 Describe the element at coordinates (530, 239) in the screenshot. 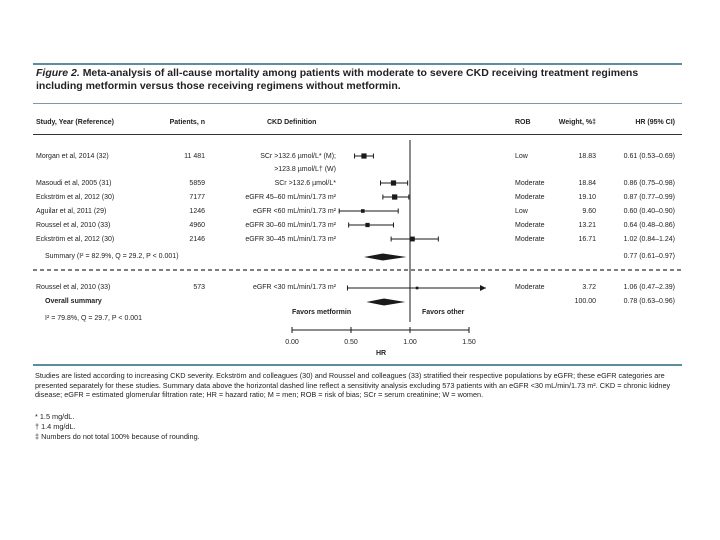

I see `row-5-rob: Moderate` at that location.